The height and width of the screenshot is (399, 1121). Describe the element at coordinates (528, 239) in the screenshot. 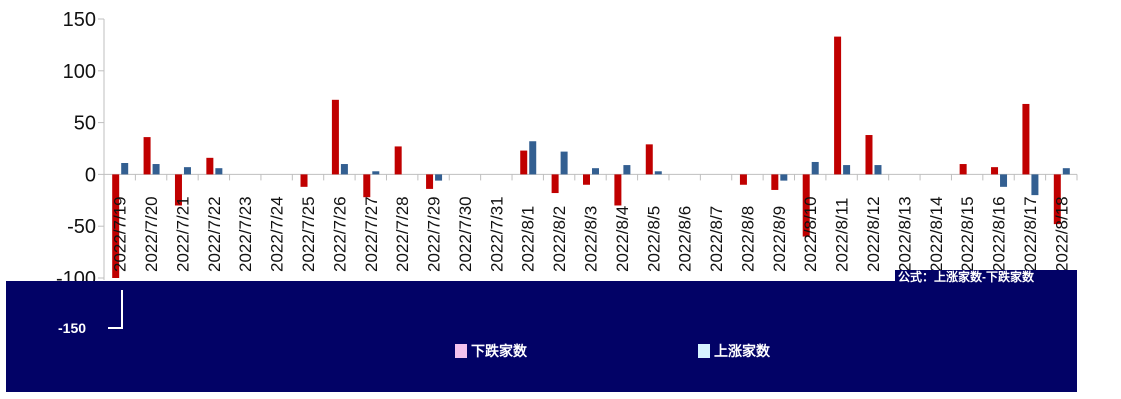

I see `x-category-label: 2022/8/1` at that location.